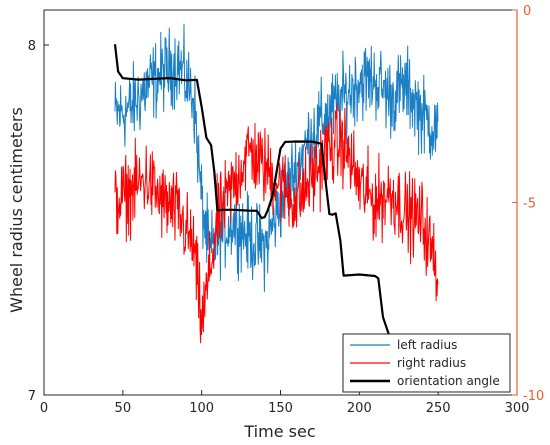 The width and height of the screenshot is (550, 445). Describe the element at coordinates (533, 396) in the screenshot. I see `y2-tick-label: -10` at that location.